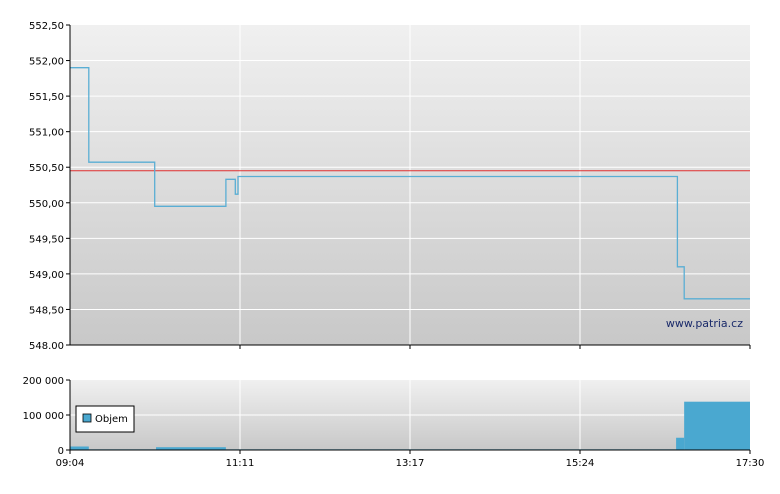 The height and width of the screenshot is (494, 780). I want to click on volume-grid, so click(410, 415).